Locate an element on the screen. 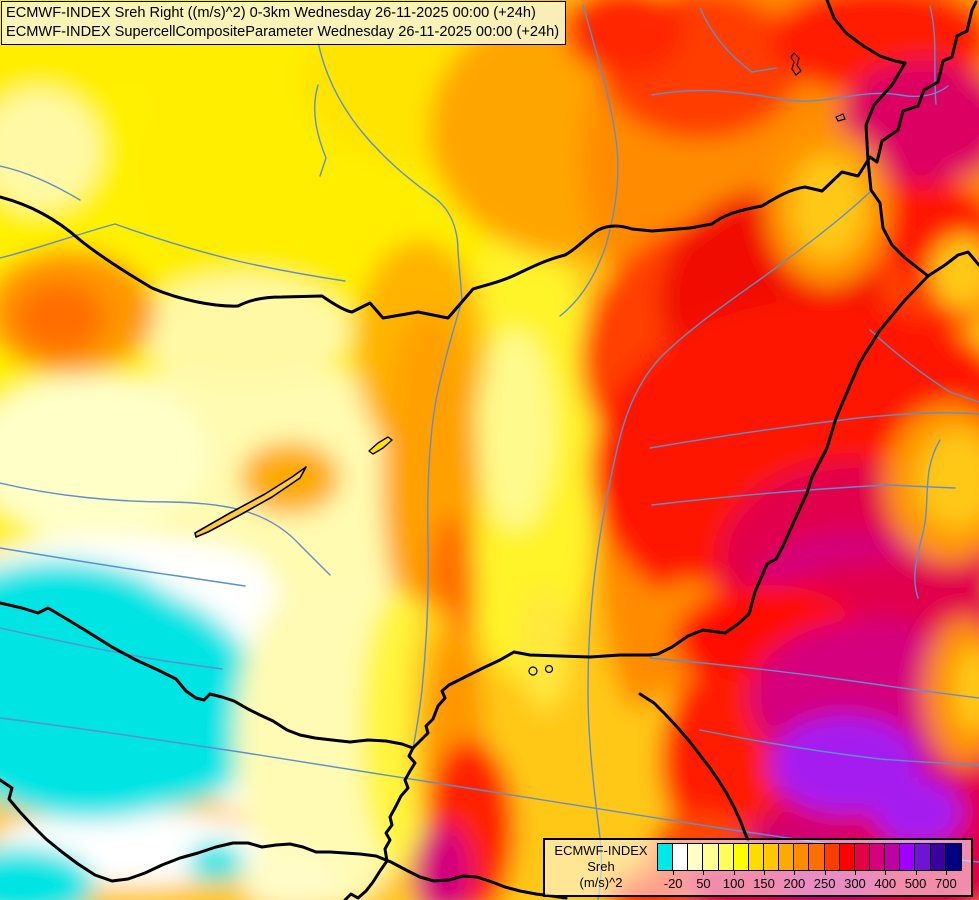  legend-label-250: 250 is located at coordinates (824, 883).